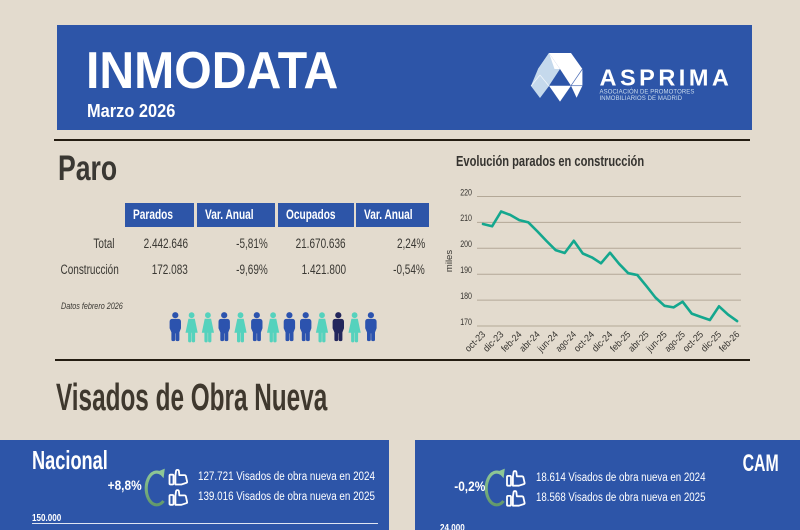 The height and width of the screenshot is (530, 800). Describe the element at coordinates (729, 341) in the screenshot. I see `svg-text: feb-26` at that location.